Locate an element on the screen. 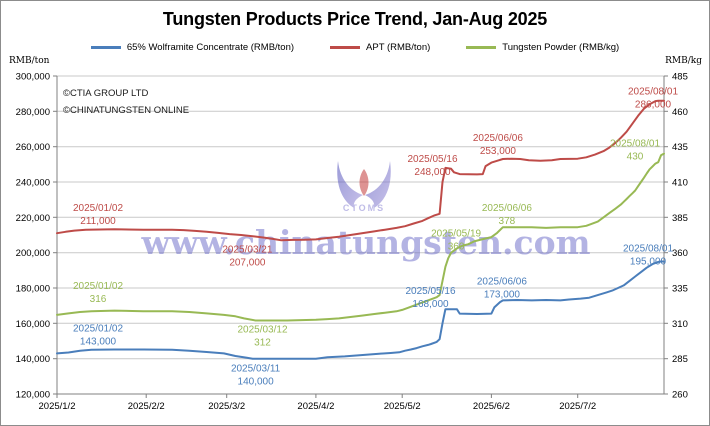  annotation-date: 2025/03/11 is located at coordinates (256, 369).